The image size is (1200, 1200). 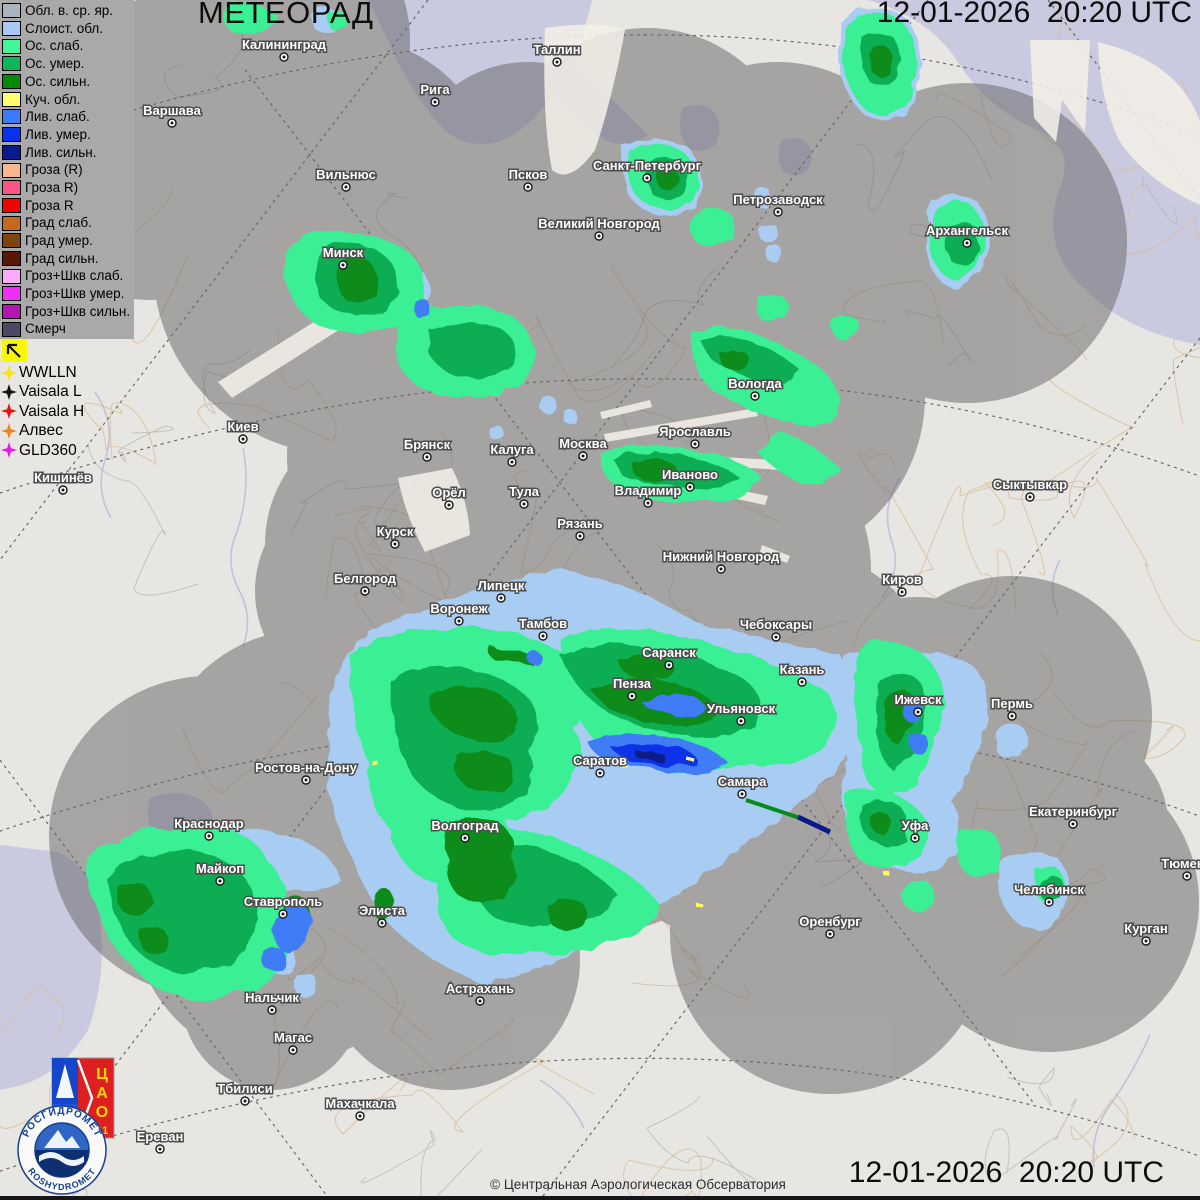 What do you see at coordinates (48, 450) in the screenshot?
I see `lightning-legend-label: GLD360` at bounding box center [48, 450].